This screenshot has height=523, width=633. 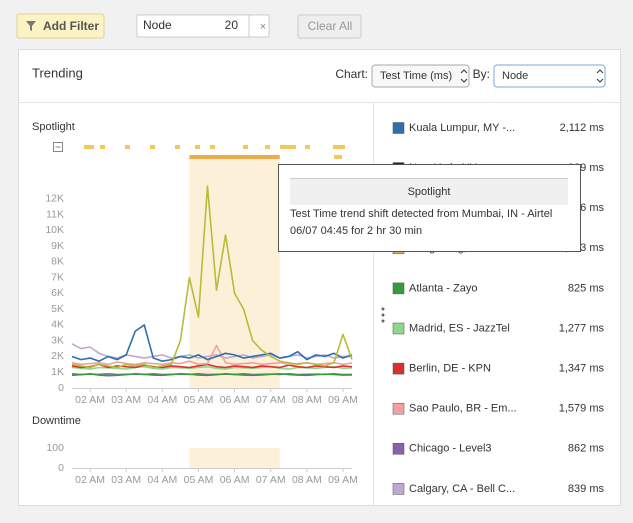 What do you see at coordinates (57, 277) in the screenshot?
I see `y-tick-label: 7K` at bounding box center [57, 277].